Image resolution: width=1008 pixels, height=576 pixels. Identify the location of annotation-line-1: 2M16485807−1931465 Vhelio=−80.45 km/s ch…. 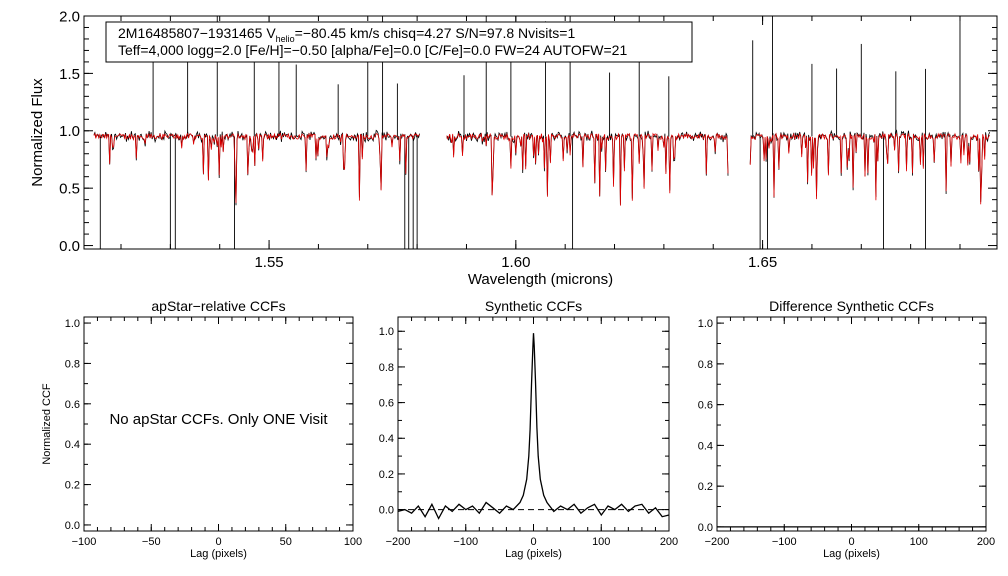
(346, 34).